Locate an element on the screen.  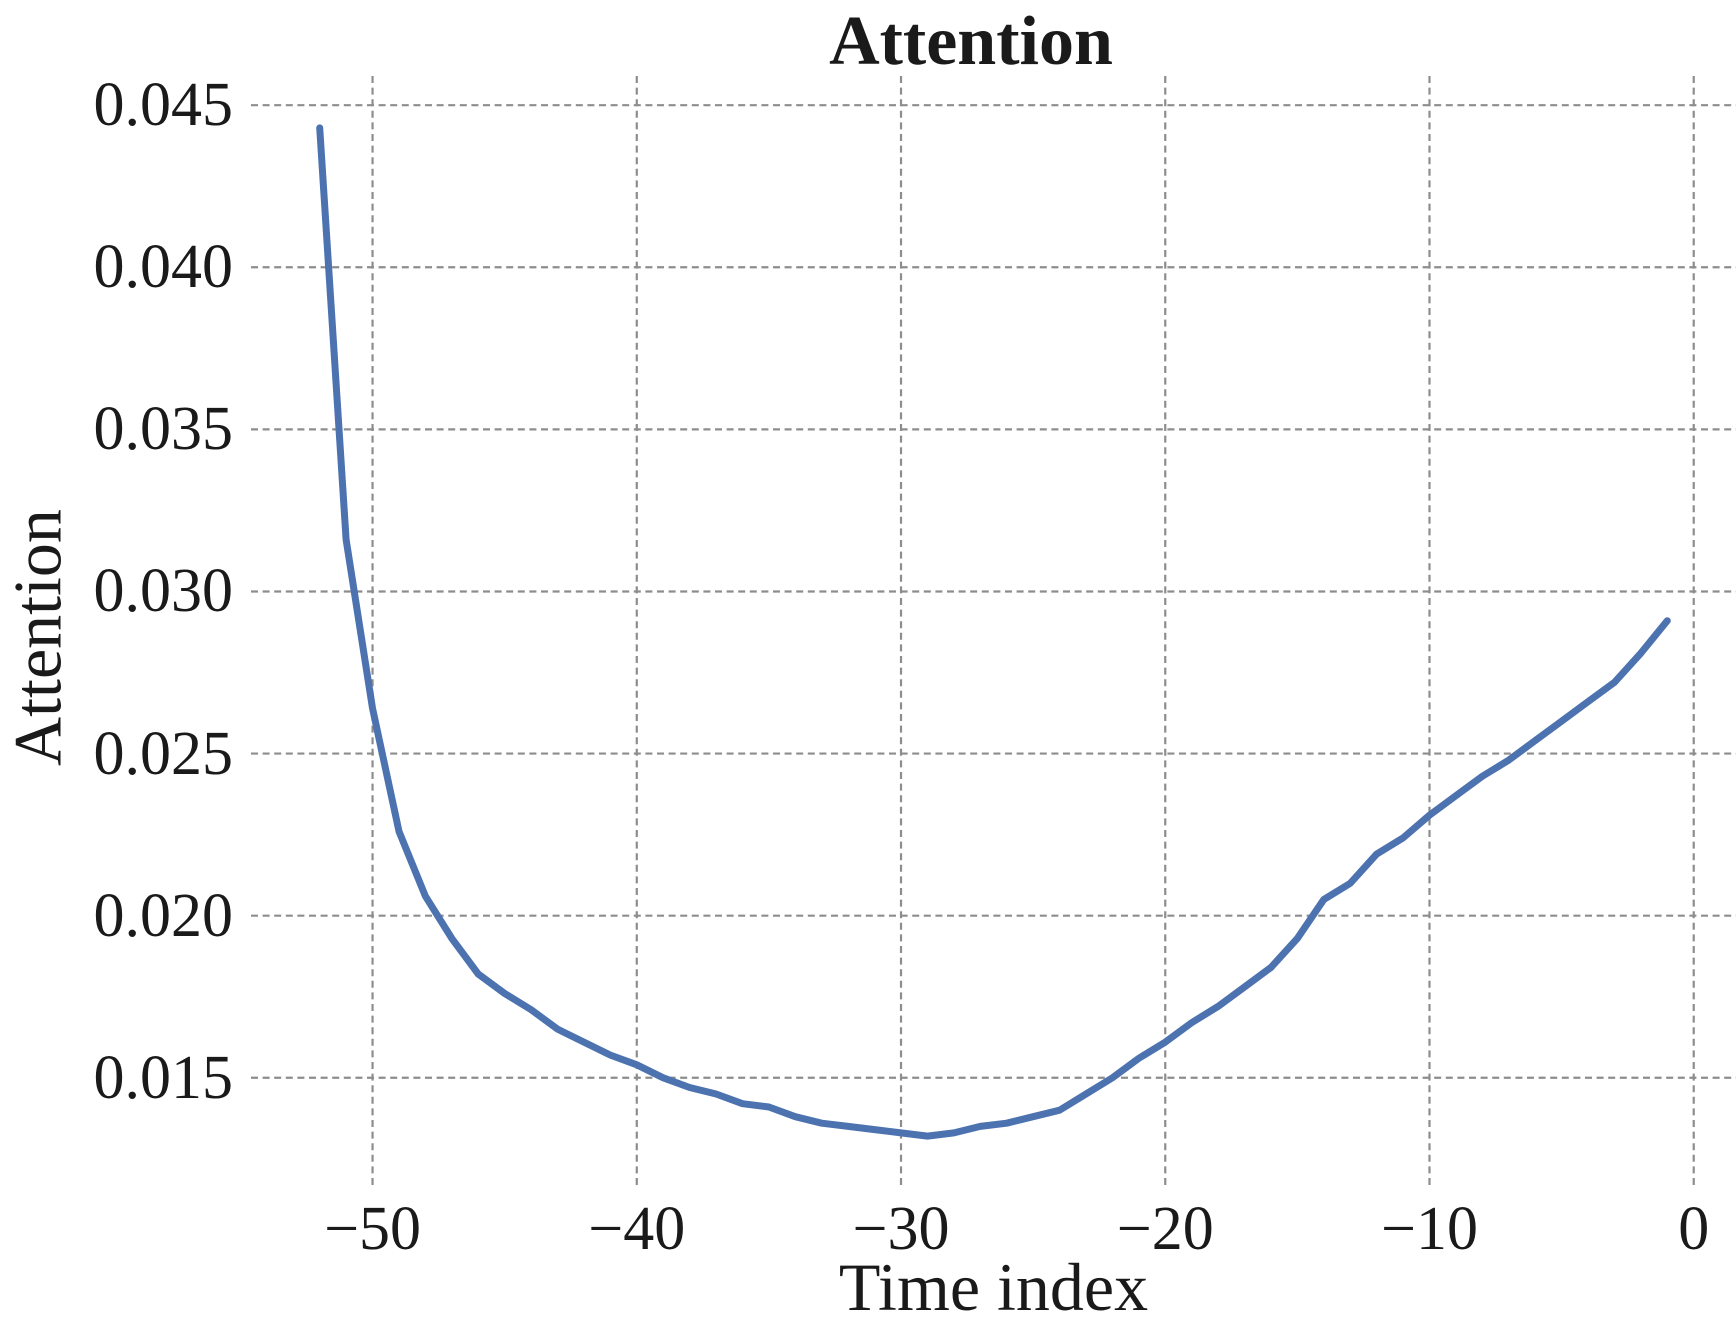
y-tick-label: 0.030 is located at coordinates (163, 591).